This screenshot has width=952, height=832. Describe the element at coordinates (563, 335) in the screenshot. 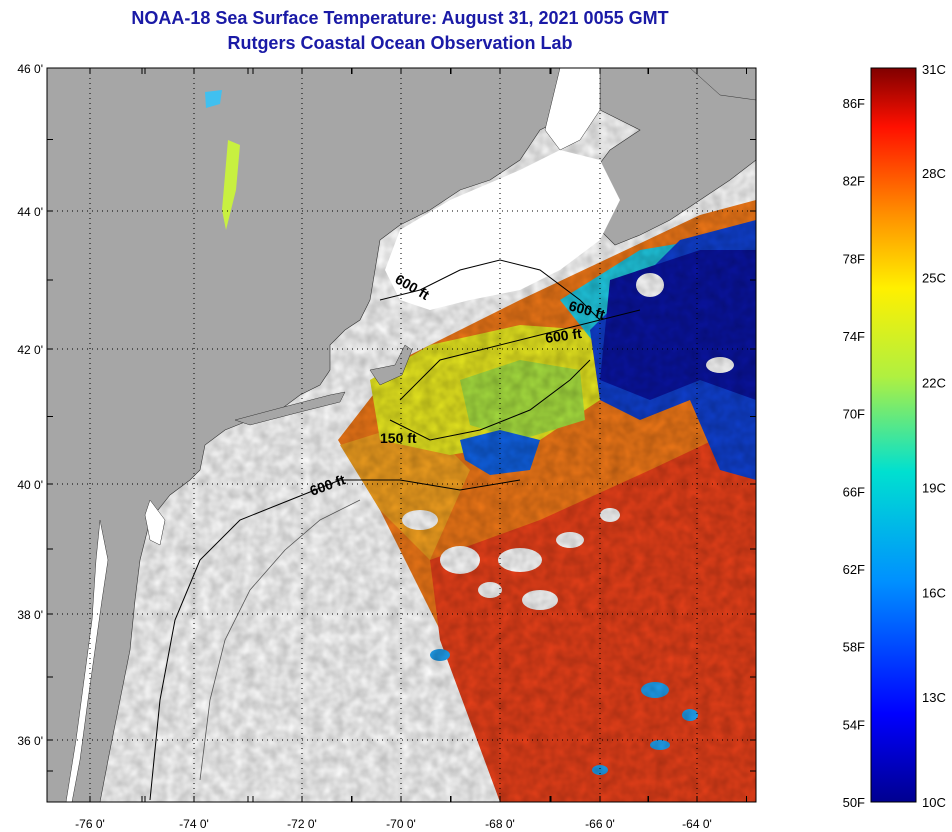

I see `contour-label: 600 ft` at that location.